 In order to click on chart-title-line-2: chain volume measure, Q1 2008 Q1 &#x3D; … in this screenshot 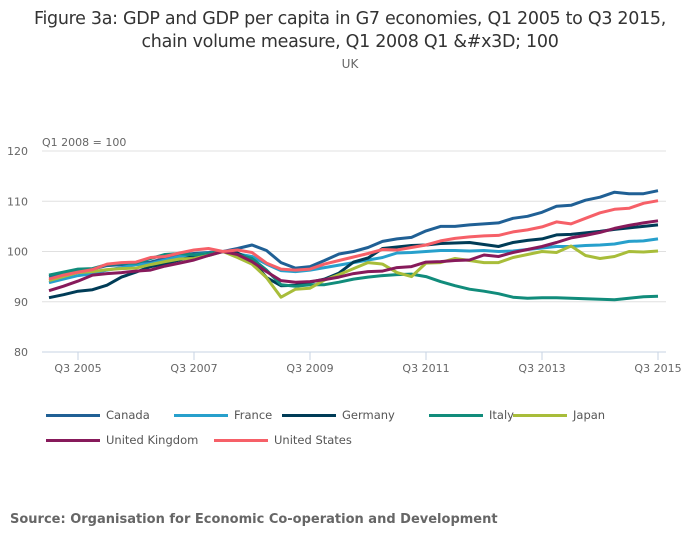, I will do `click(350, 42)`.